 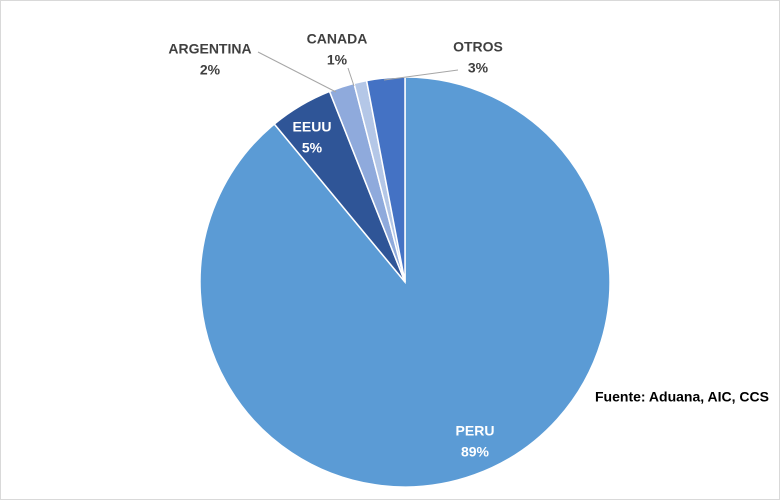 I want to click on slice-value-label: 3%, so click(x=478, y=68).